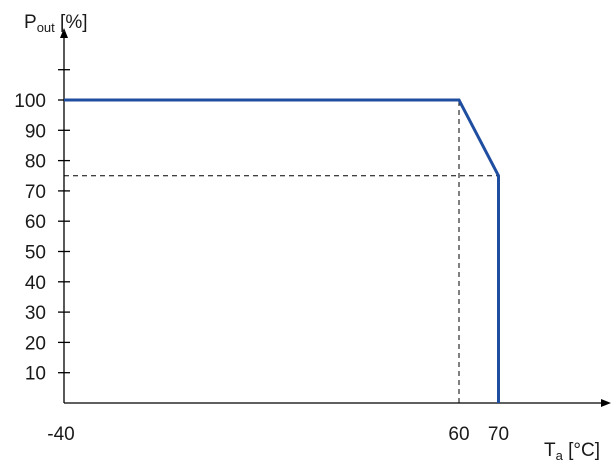  Describe the element at coordinates (56, 23) in the screenshot. I see `y-axis-title: Pout [%]` at that location.